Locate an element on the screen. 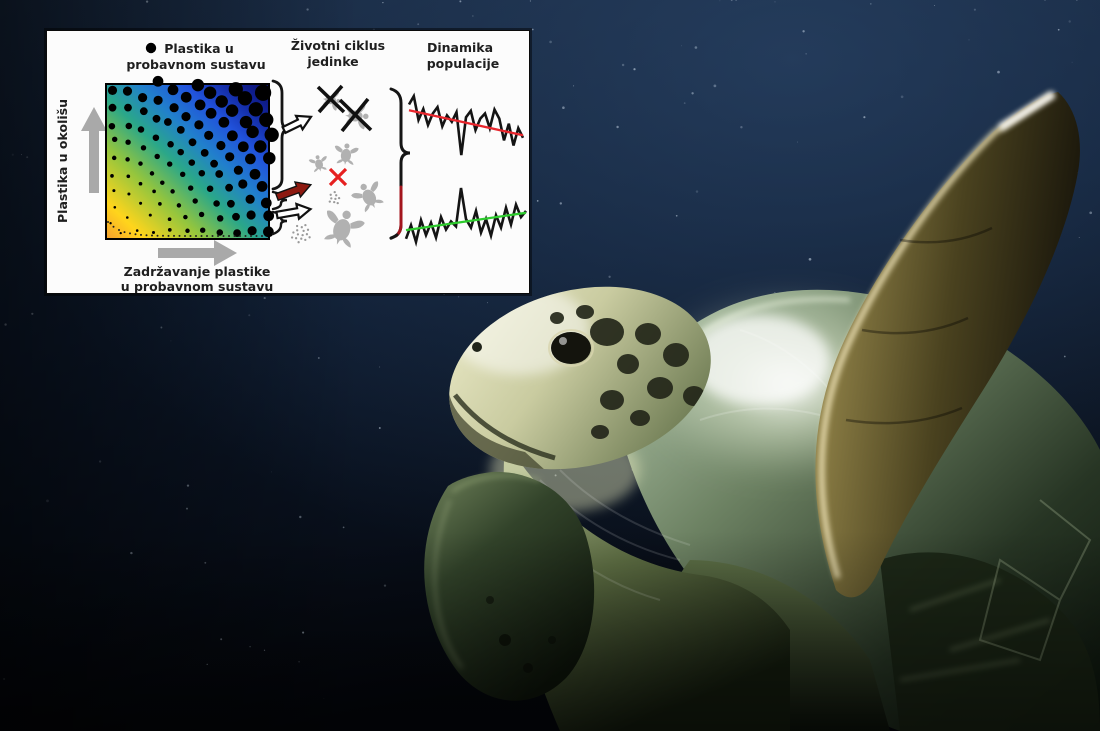 The width and height of the screenshot is (1100, 731). life-cycle-title-line1: Životni ciklus is located at coordinates (338, 45).